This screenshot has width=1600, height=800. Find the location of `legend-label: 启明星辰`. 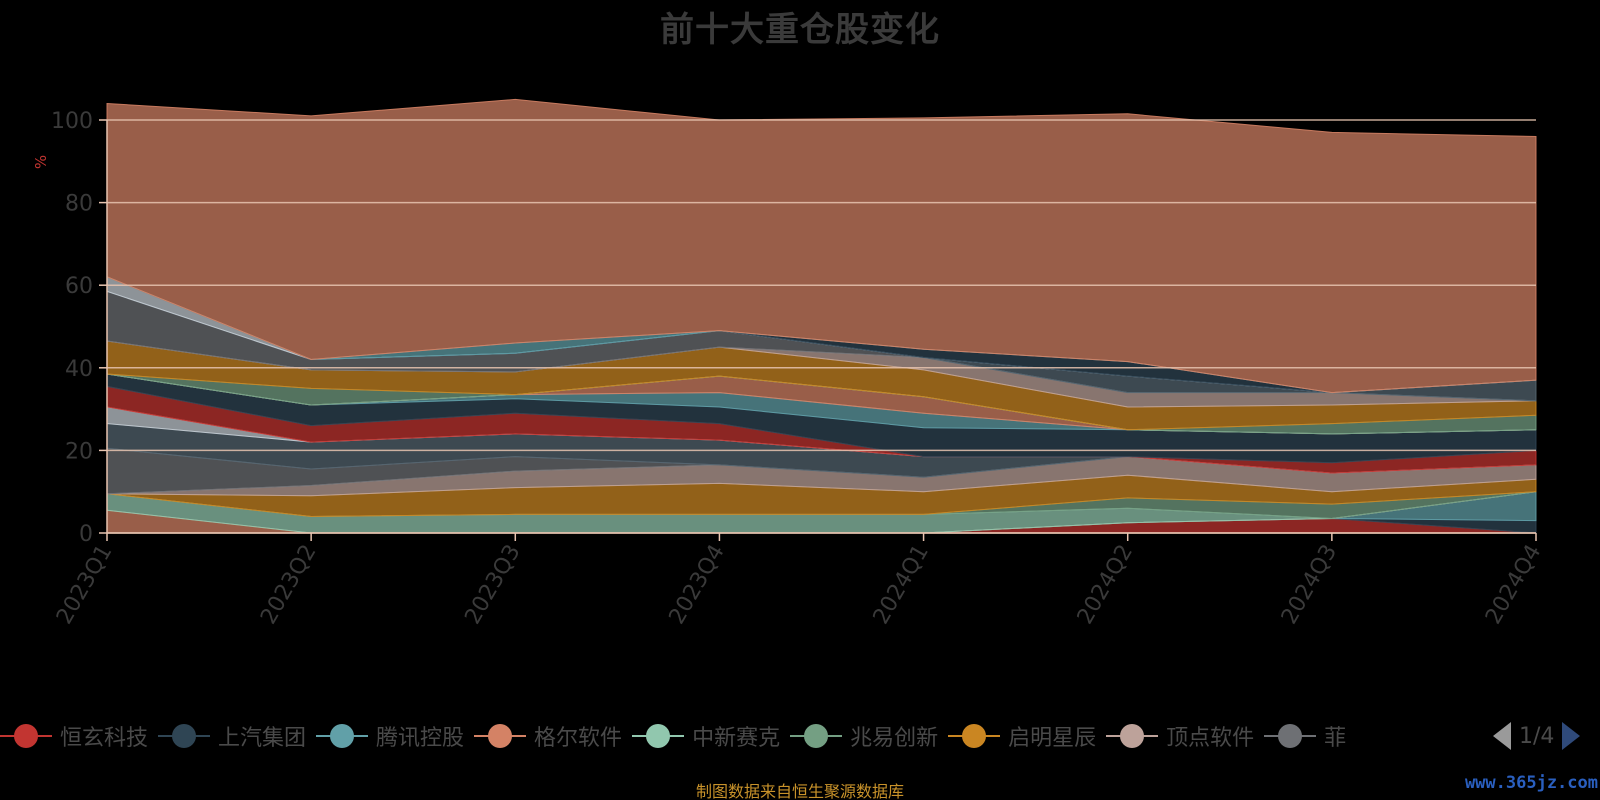

legend-label: 启明星辰 is located at coordinates (1052, 738).